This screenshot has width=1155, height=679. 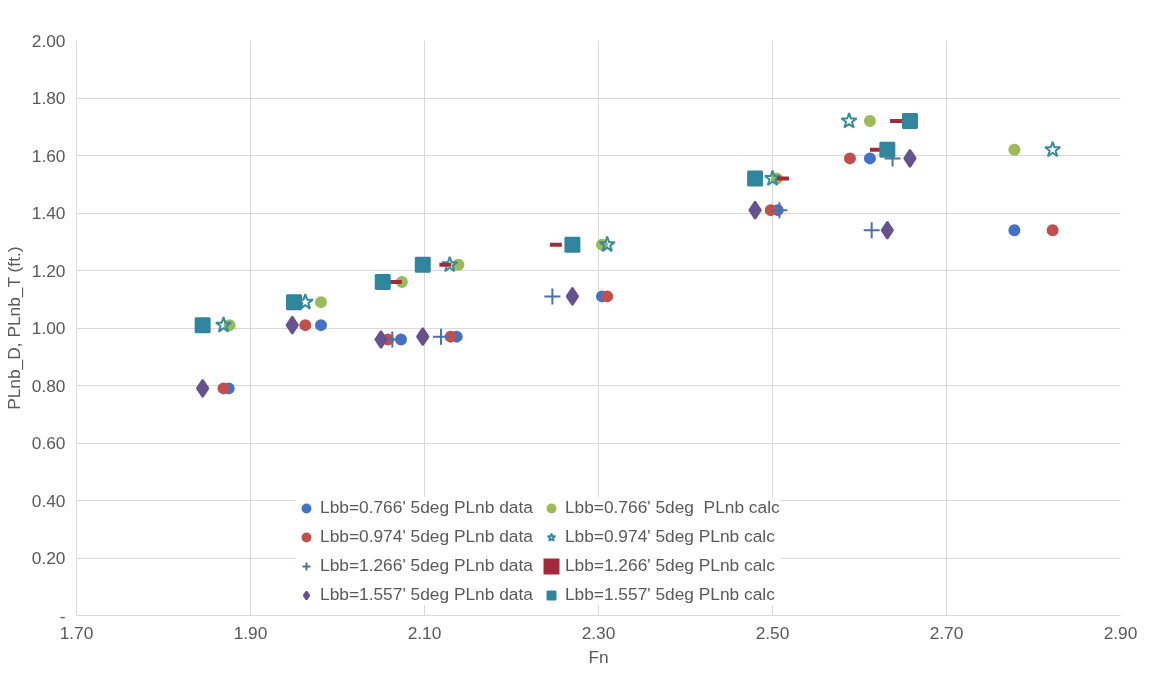 I want to click on x-axis-title: Fn, so click(x=598, y=656).